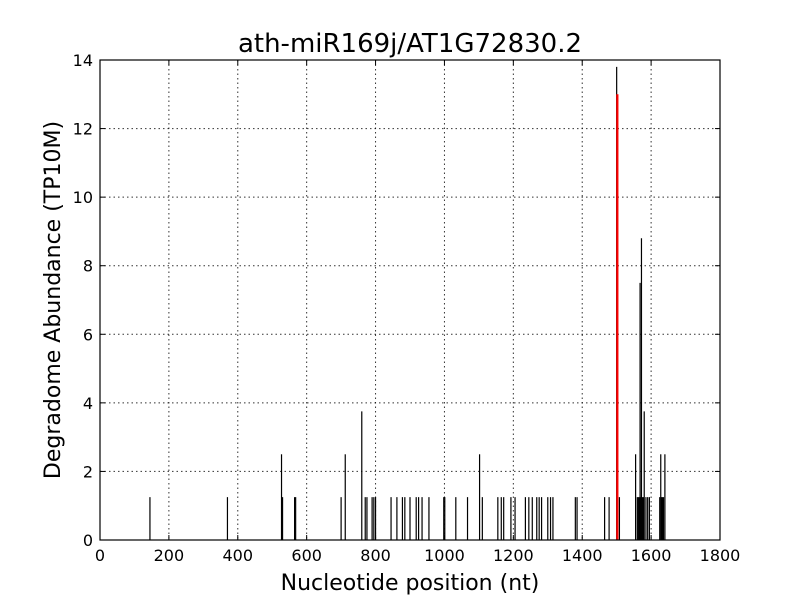 This screenshot has height=605, width=800. Describe the element at coordinates (100, 555) in the screenshot. I see `x-tick-label: 0` at that location.